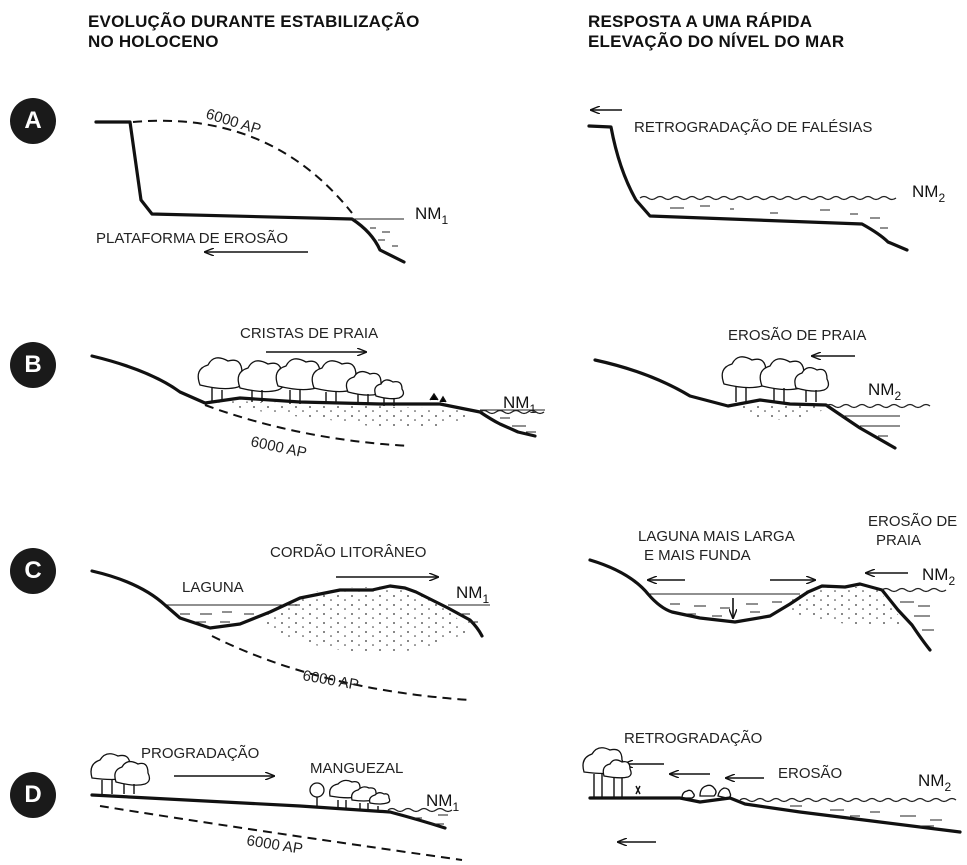 Image resolution: width=967 pixels, height=865 pixels. I want to click on panel-a-right: RETROGRADAÇÃO DE FALÉSIAS NM2, so click(766, 181).